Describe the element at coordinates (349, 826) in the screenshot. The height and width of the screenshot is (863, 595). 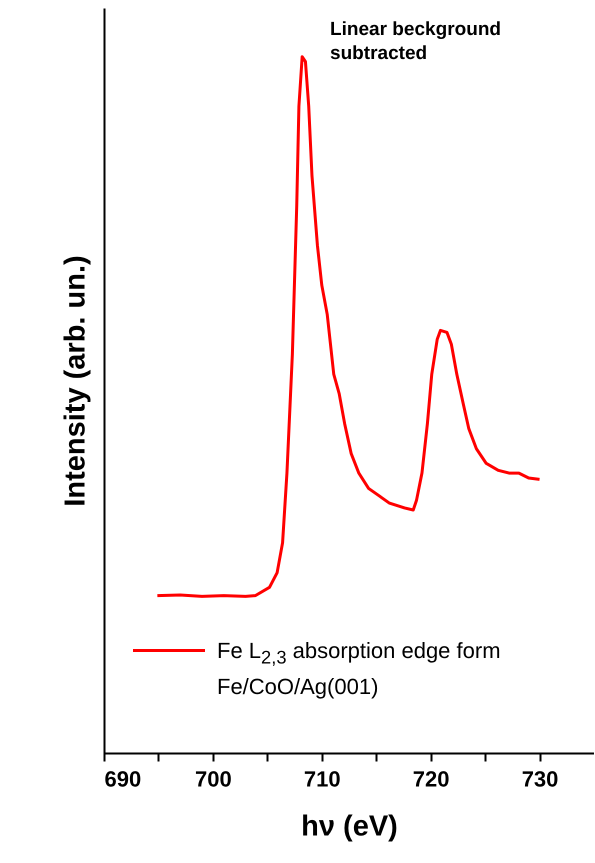
I see `x-axis-title: hν (eV)` at that location.